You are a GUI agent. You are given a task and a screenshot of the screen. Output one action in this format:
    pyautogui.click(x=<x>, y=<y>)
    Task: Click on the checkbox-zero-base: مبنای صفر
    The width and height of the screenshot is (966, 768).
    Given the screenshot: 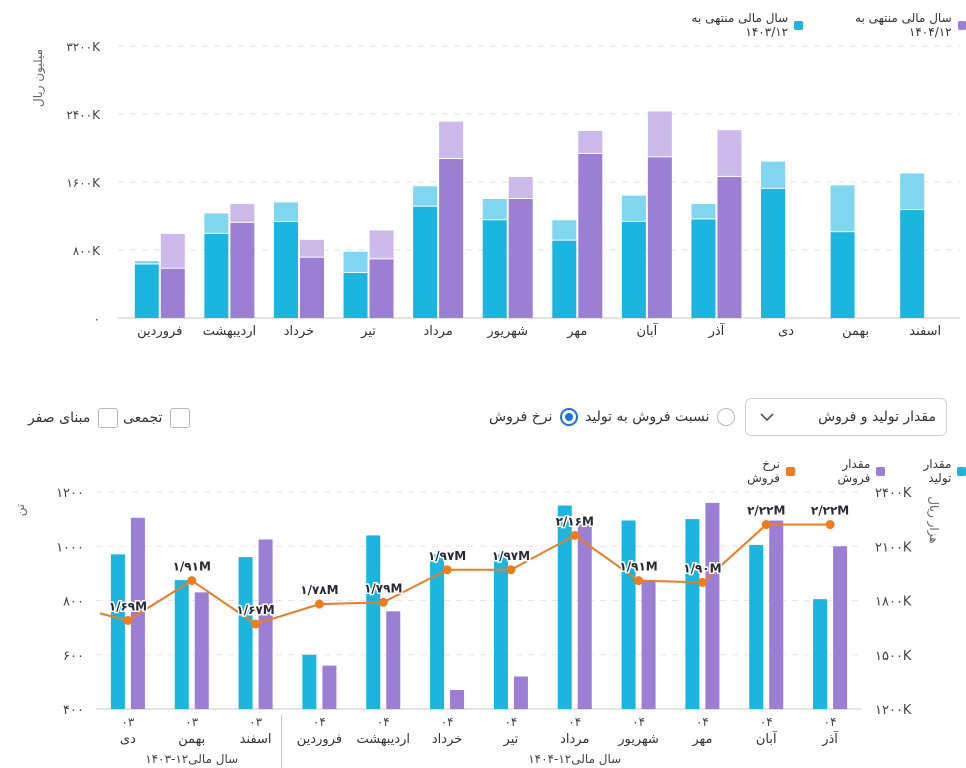 What is the action you would take?
    pyautogui.click(x=73, y=418)
    